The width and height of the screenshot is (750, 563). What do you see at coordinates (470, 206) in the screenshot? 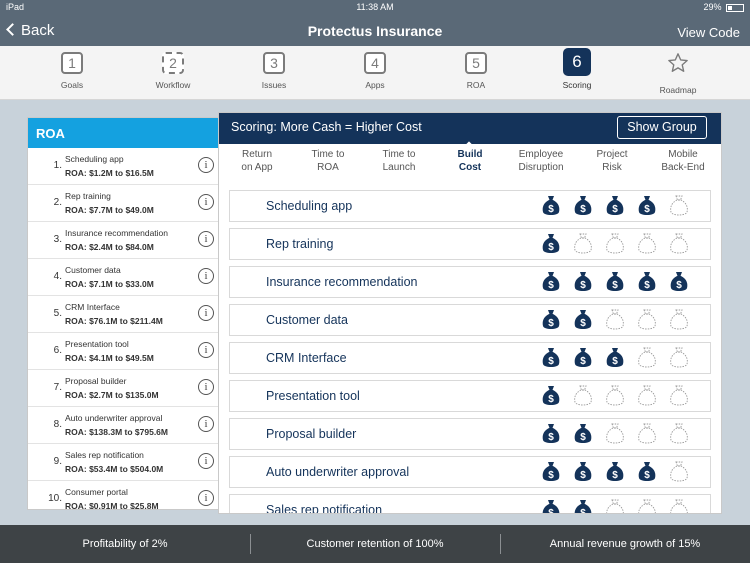
I see `scoring-row: Scheduling app $ $ $ $` at bounding box center [470, 206].